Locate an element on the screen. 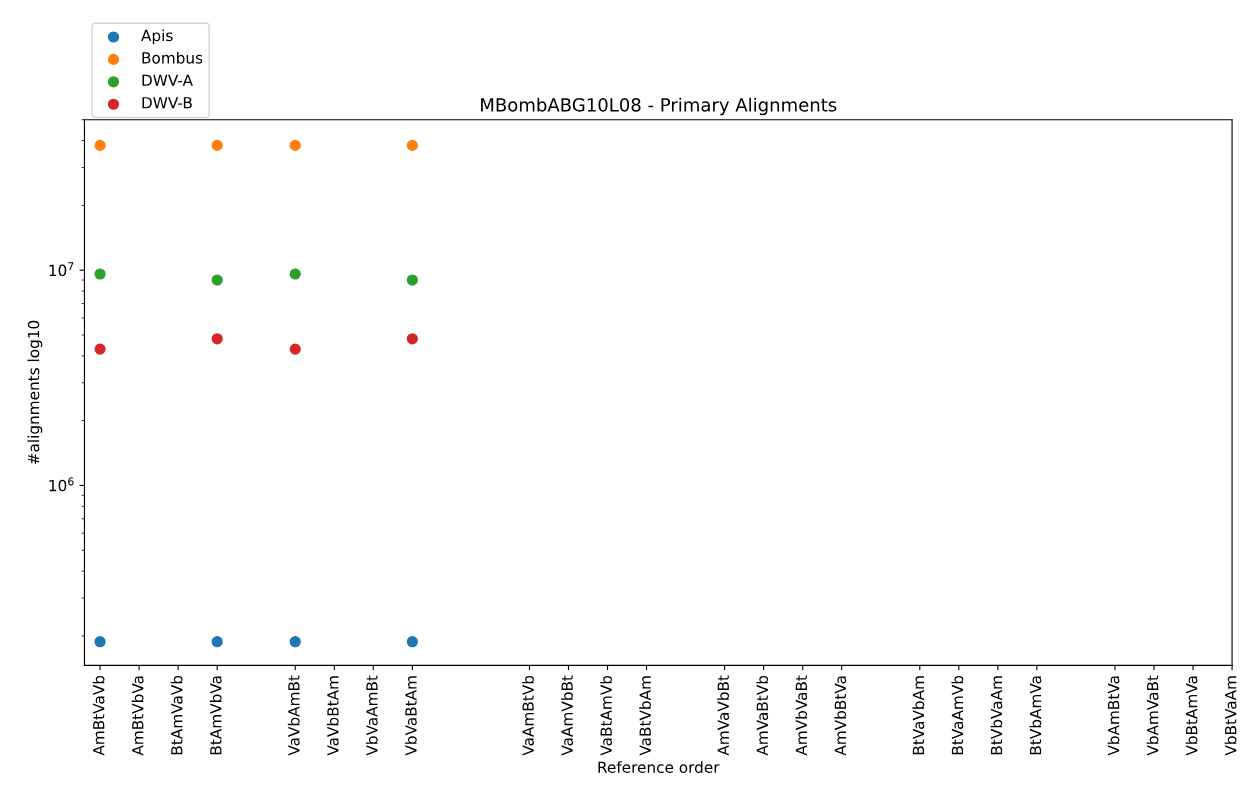  x-tick-label: AmVbBtVa is located at coordinates (840, 716).